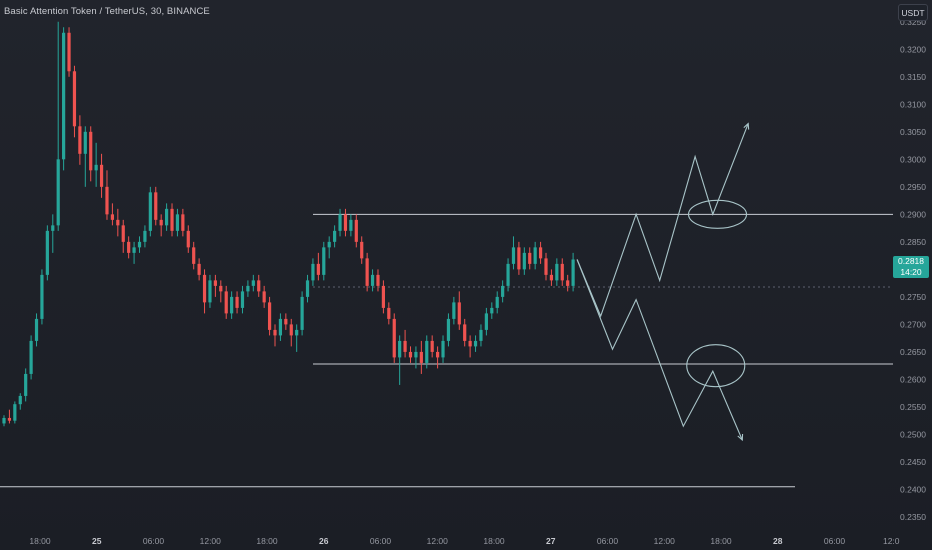  Describe the element at coordinates (913, 407) in the screenshot. I see `price-tick-label: 0.2550` at that location.